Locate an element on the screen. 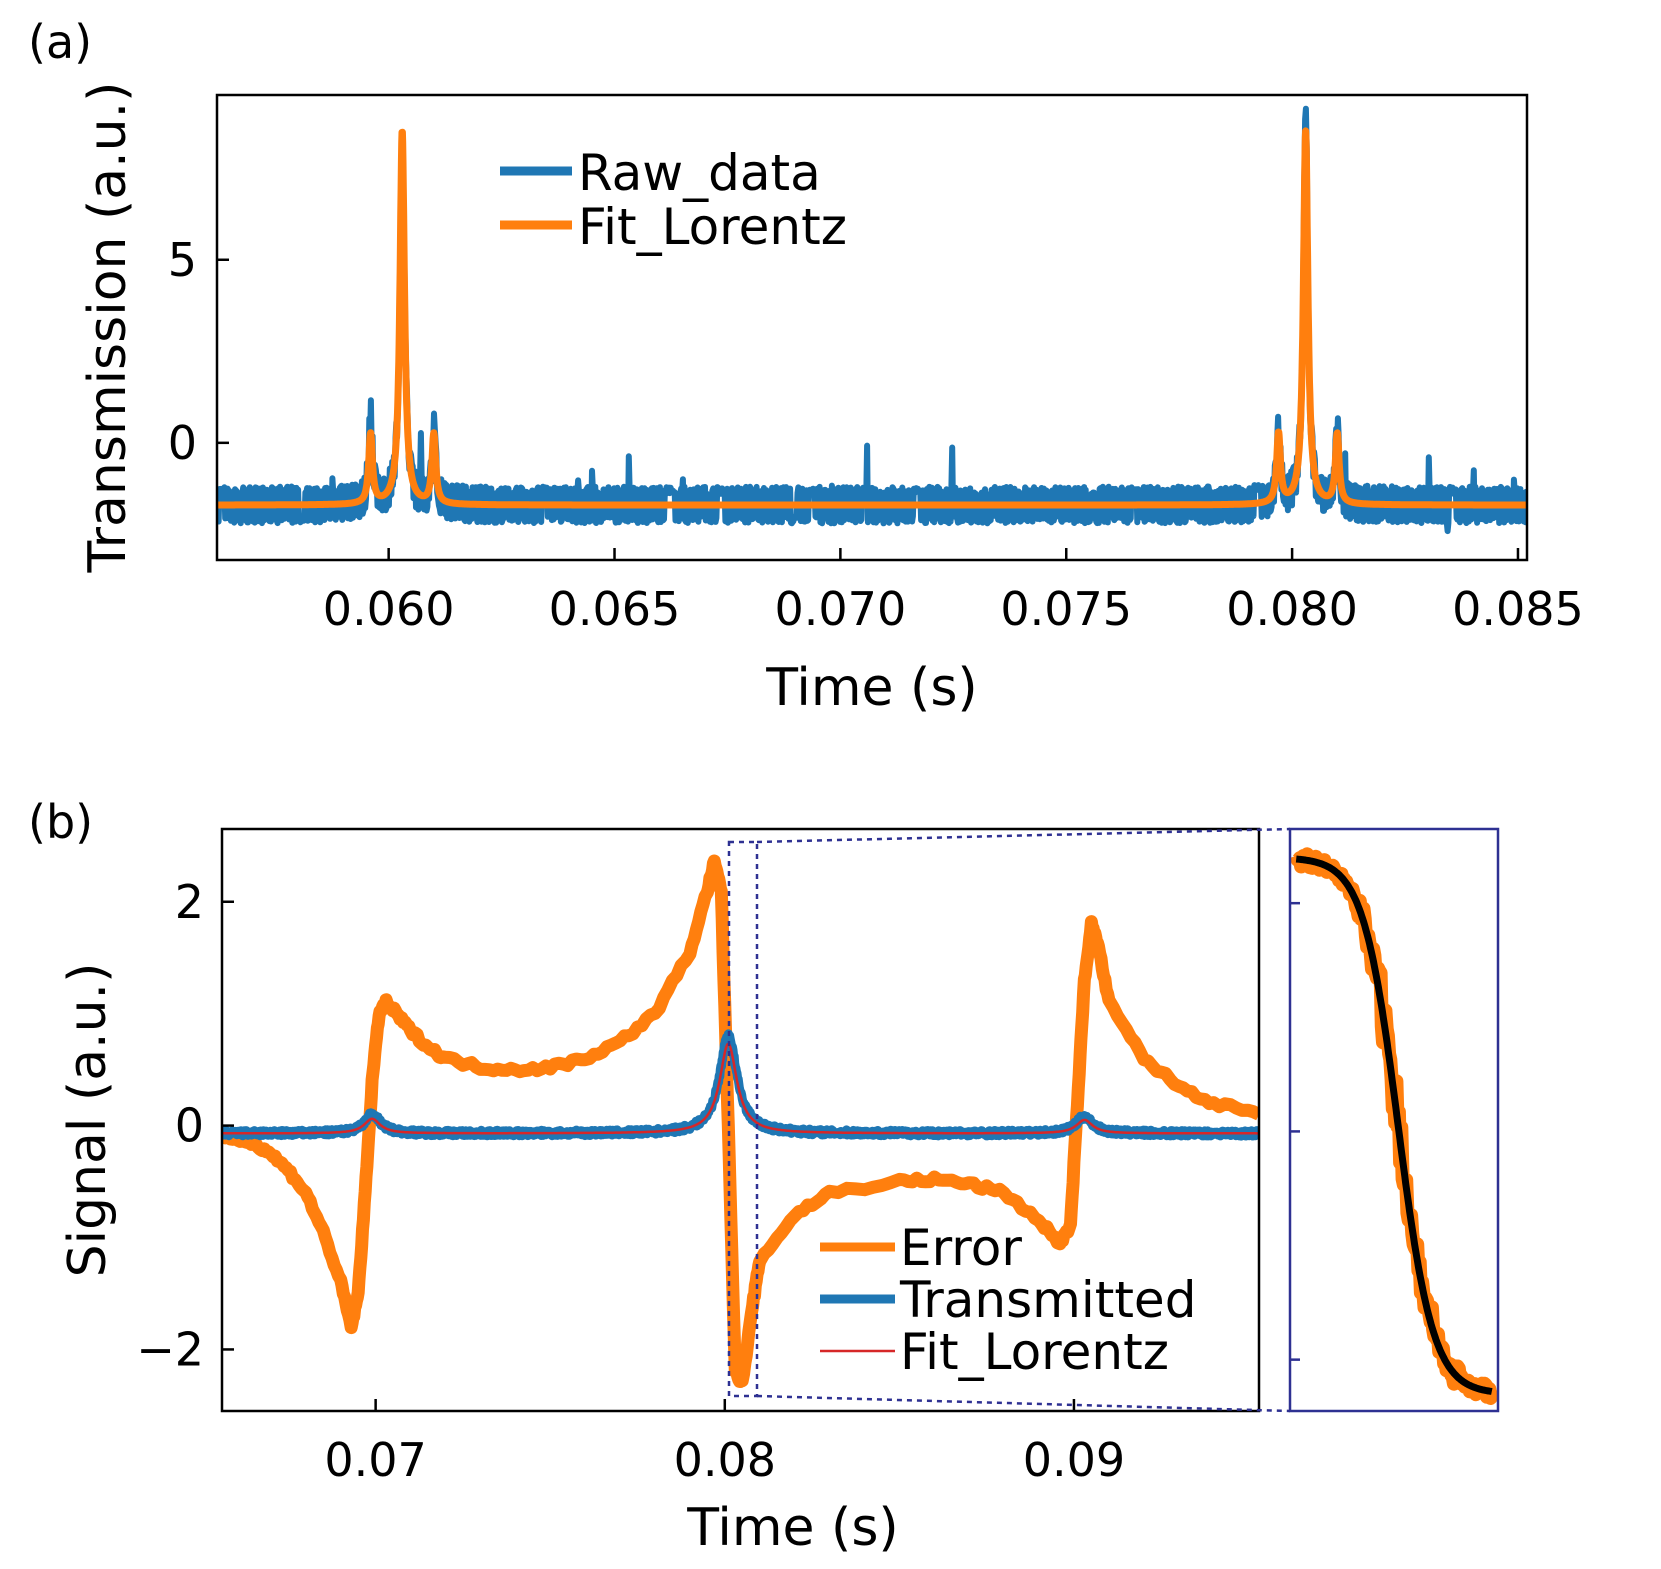  zoom-connector-bottom is located at coordinates (1023, 1403).